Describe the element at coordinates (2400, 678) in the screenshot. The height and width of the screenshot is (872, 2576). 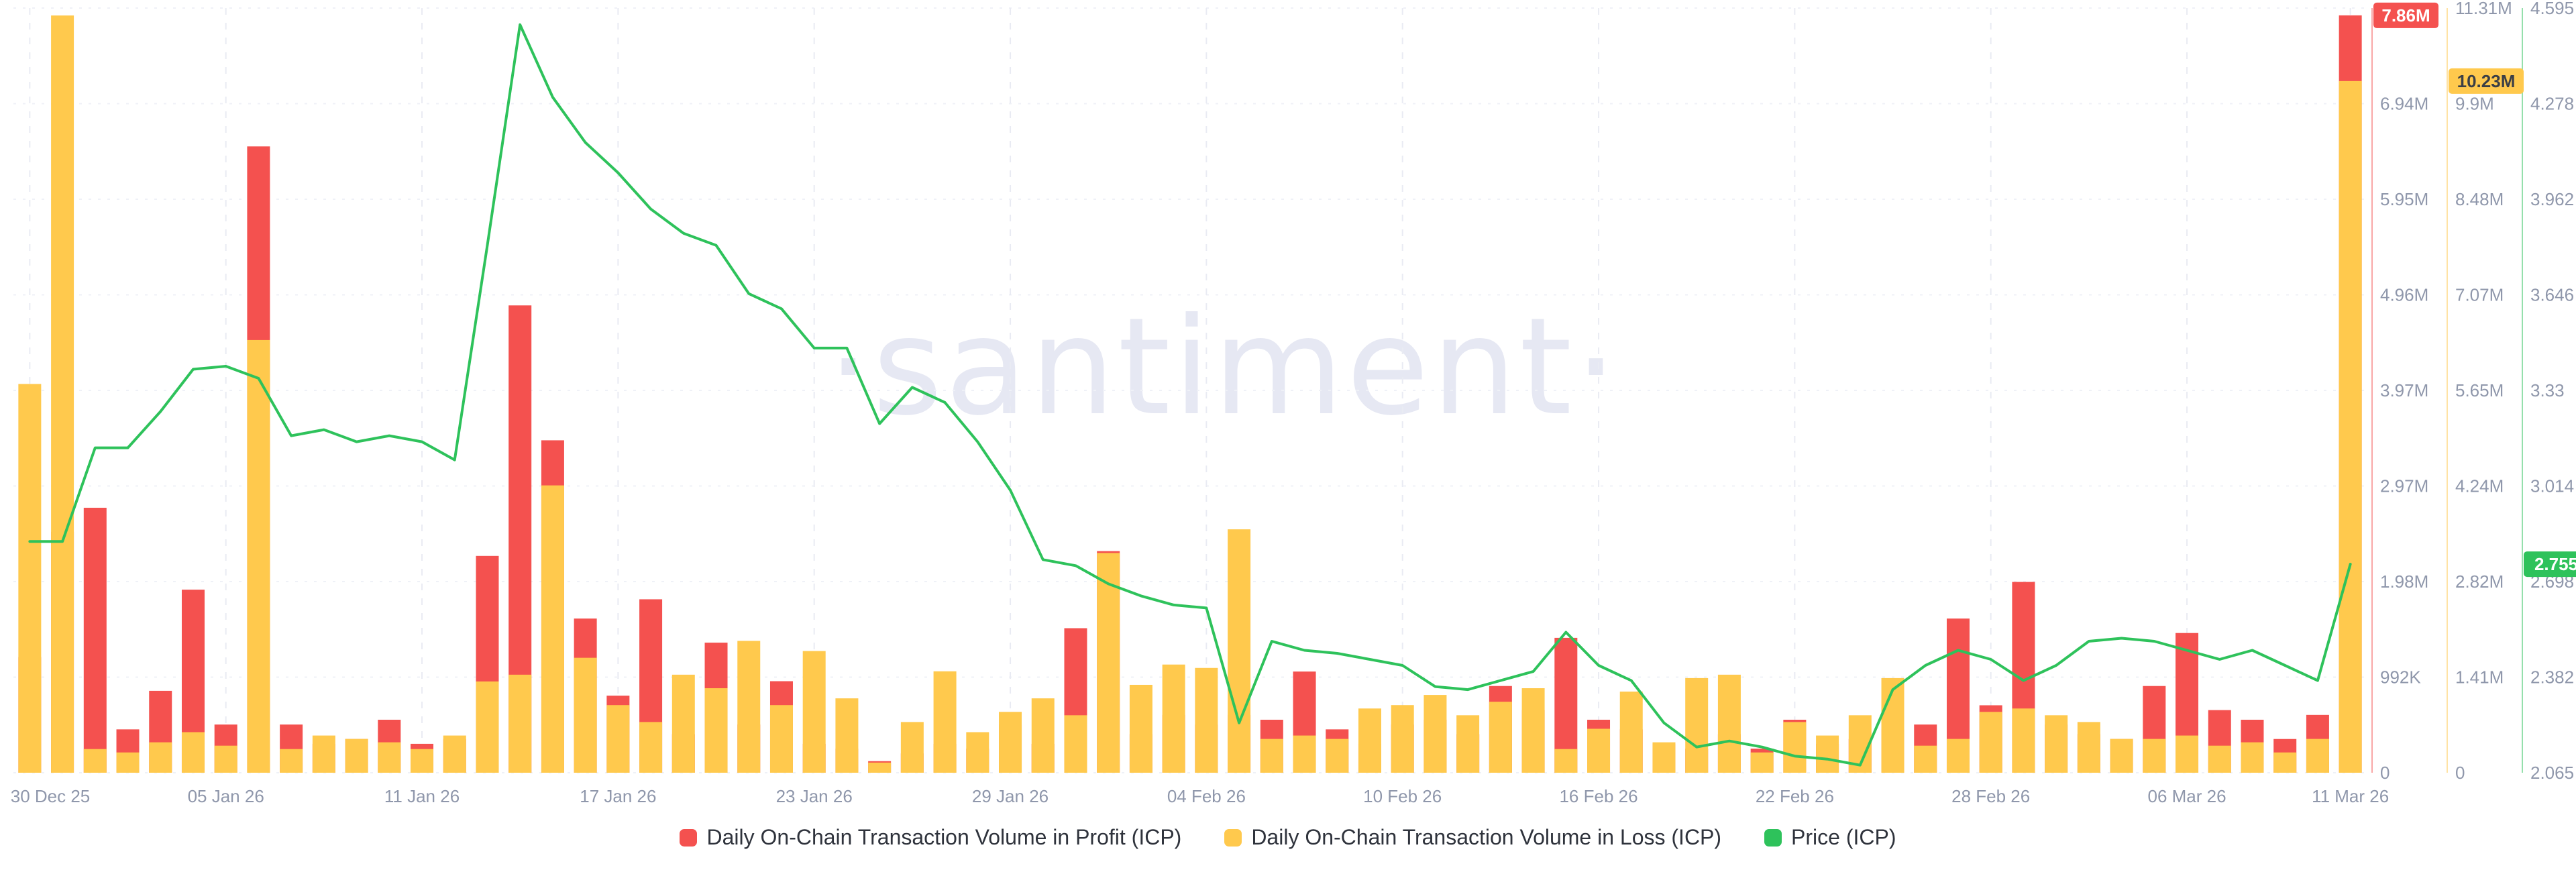
I see `svg-text: 992K` at that location.